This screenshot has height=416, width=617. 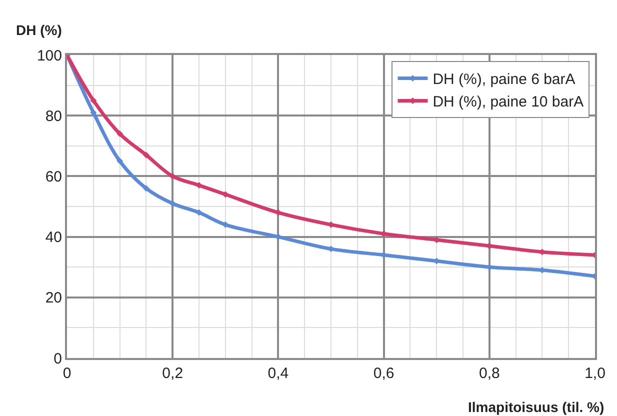 What do you see at coordinates (383, 373) in the screenshot?
I see `x-tick-label: 0,6` at bounding box center [383, 373].